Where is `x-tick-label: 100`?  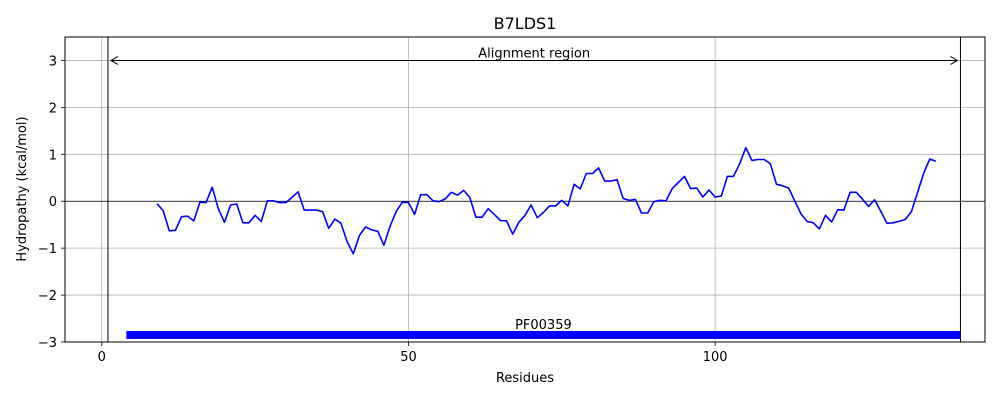 x-tick-label: 100 is located at coordinates (715, 357).